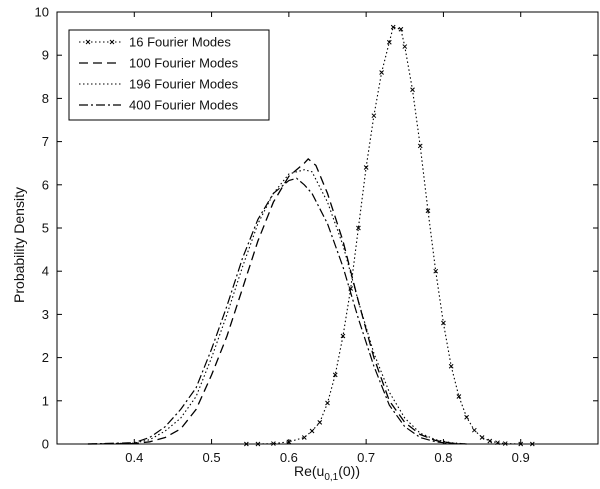 The image size is (600, 489). I want to click on legend-label: 196 Fourier Modes, so click(184, 84).